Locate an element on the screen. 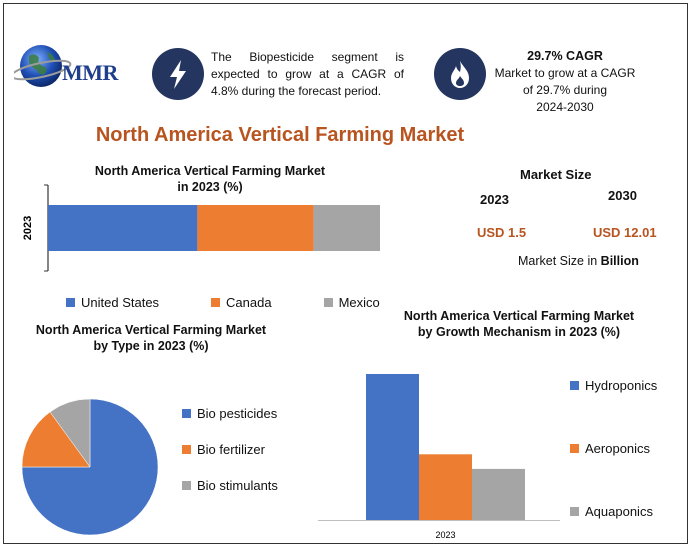 The image size is (693, 549). legend-item-united-states: United States is located at coordinates (112, 302).